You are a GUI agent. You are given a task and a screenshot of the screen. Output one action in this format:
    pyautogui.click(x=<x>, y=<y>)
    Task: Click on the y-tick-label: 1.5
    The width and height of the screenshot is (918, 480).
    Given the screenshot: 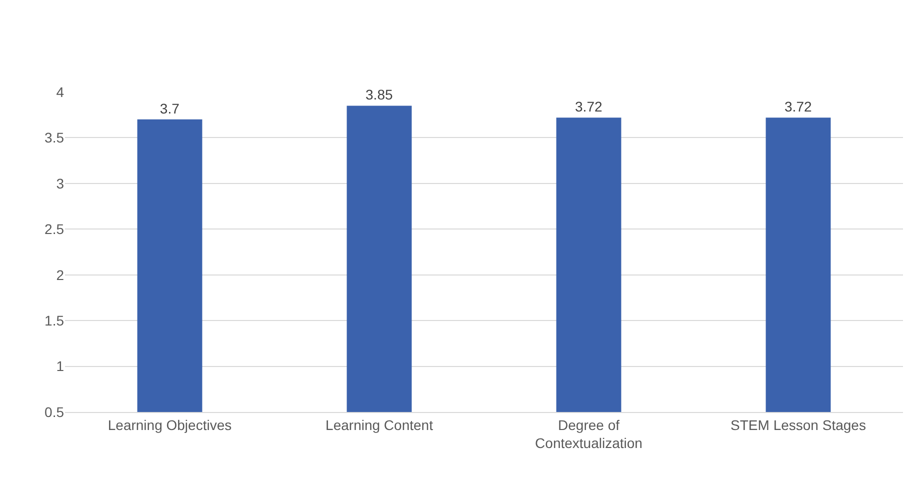 What is the action you would take?
    pyautogui.click(x=54, y=320)
    